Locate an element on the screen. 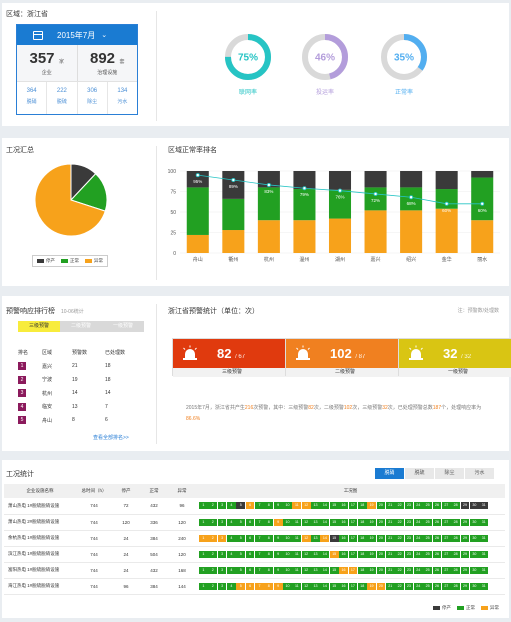 Image resolution: width=511 pixels, height=622 pixels. day-cell: 21 is located at coordinates (390, 586).